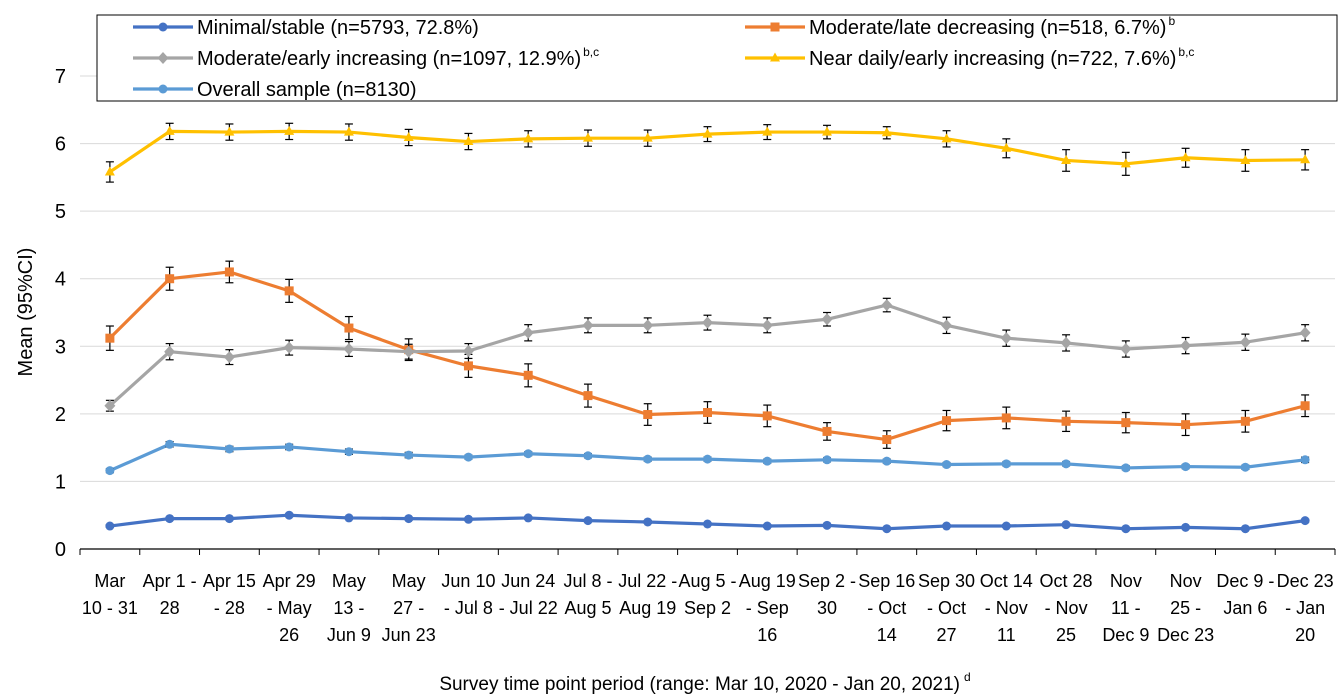 The image size is (1338, 700). I want to click on x-tick-label-line: 10 - 31, so click(110, 608).